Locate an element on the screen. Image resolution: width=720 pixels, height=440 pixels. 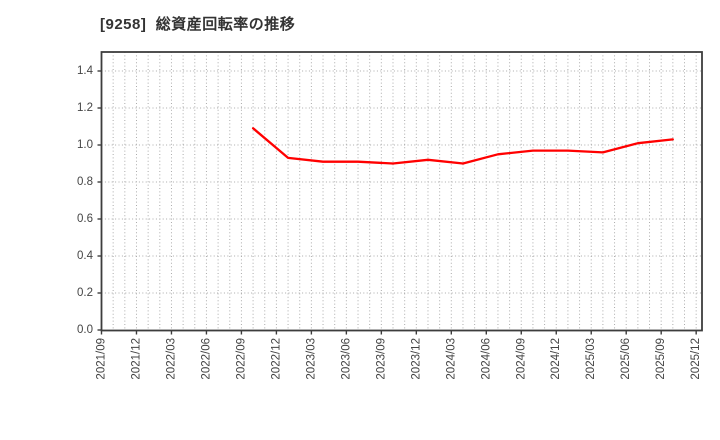
x-tick-label: 2023/06 is located at coordinates (346, 359).